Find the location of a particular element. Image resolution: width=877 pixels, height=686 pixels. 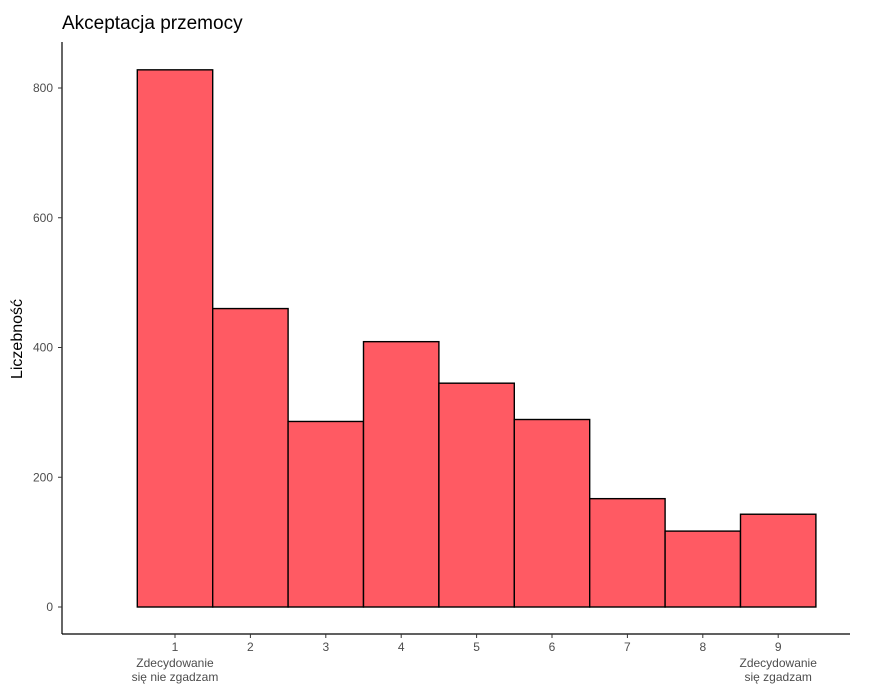

x-tick-sublabel-9-1: Zdecydowanie is located at coordinates (779, 663).